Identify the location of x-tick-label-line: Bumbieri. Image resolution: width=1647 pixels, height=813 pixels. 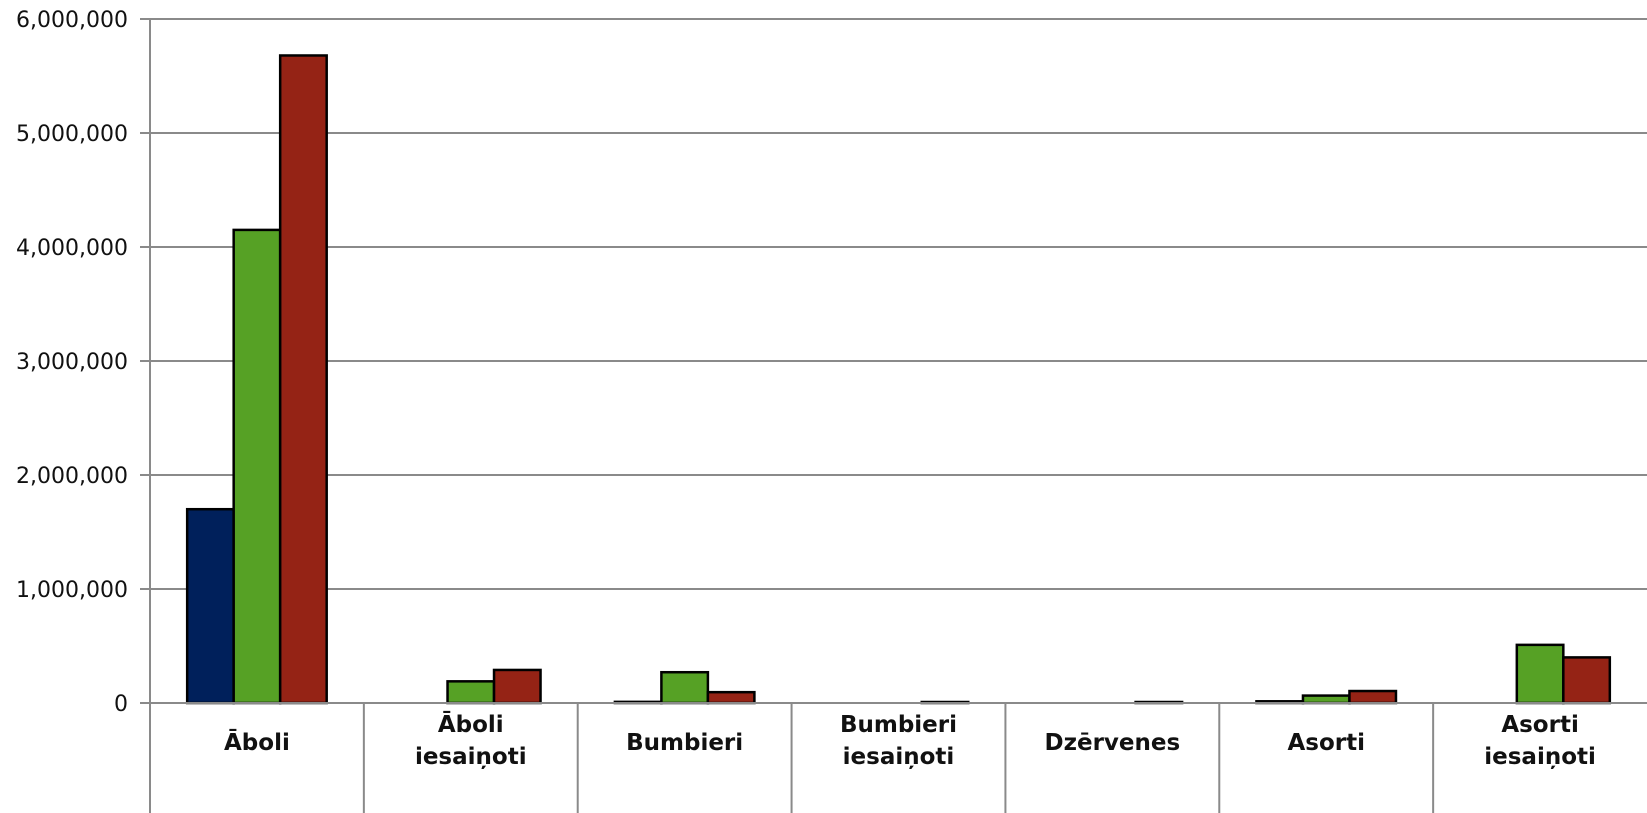
(898, 725).